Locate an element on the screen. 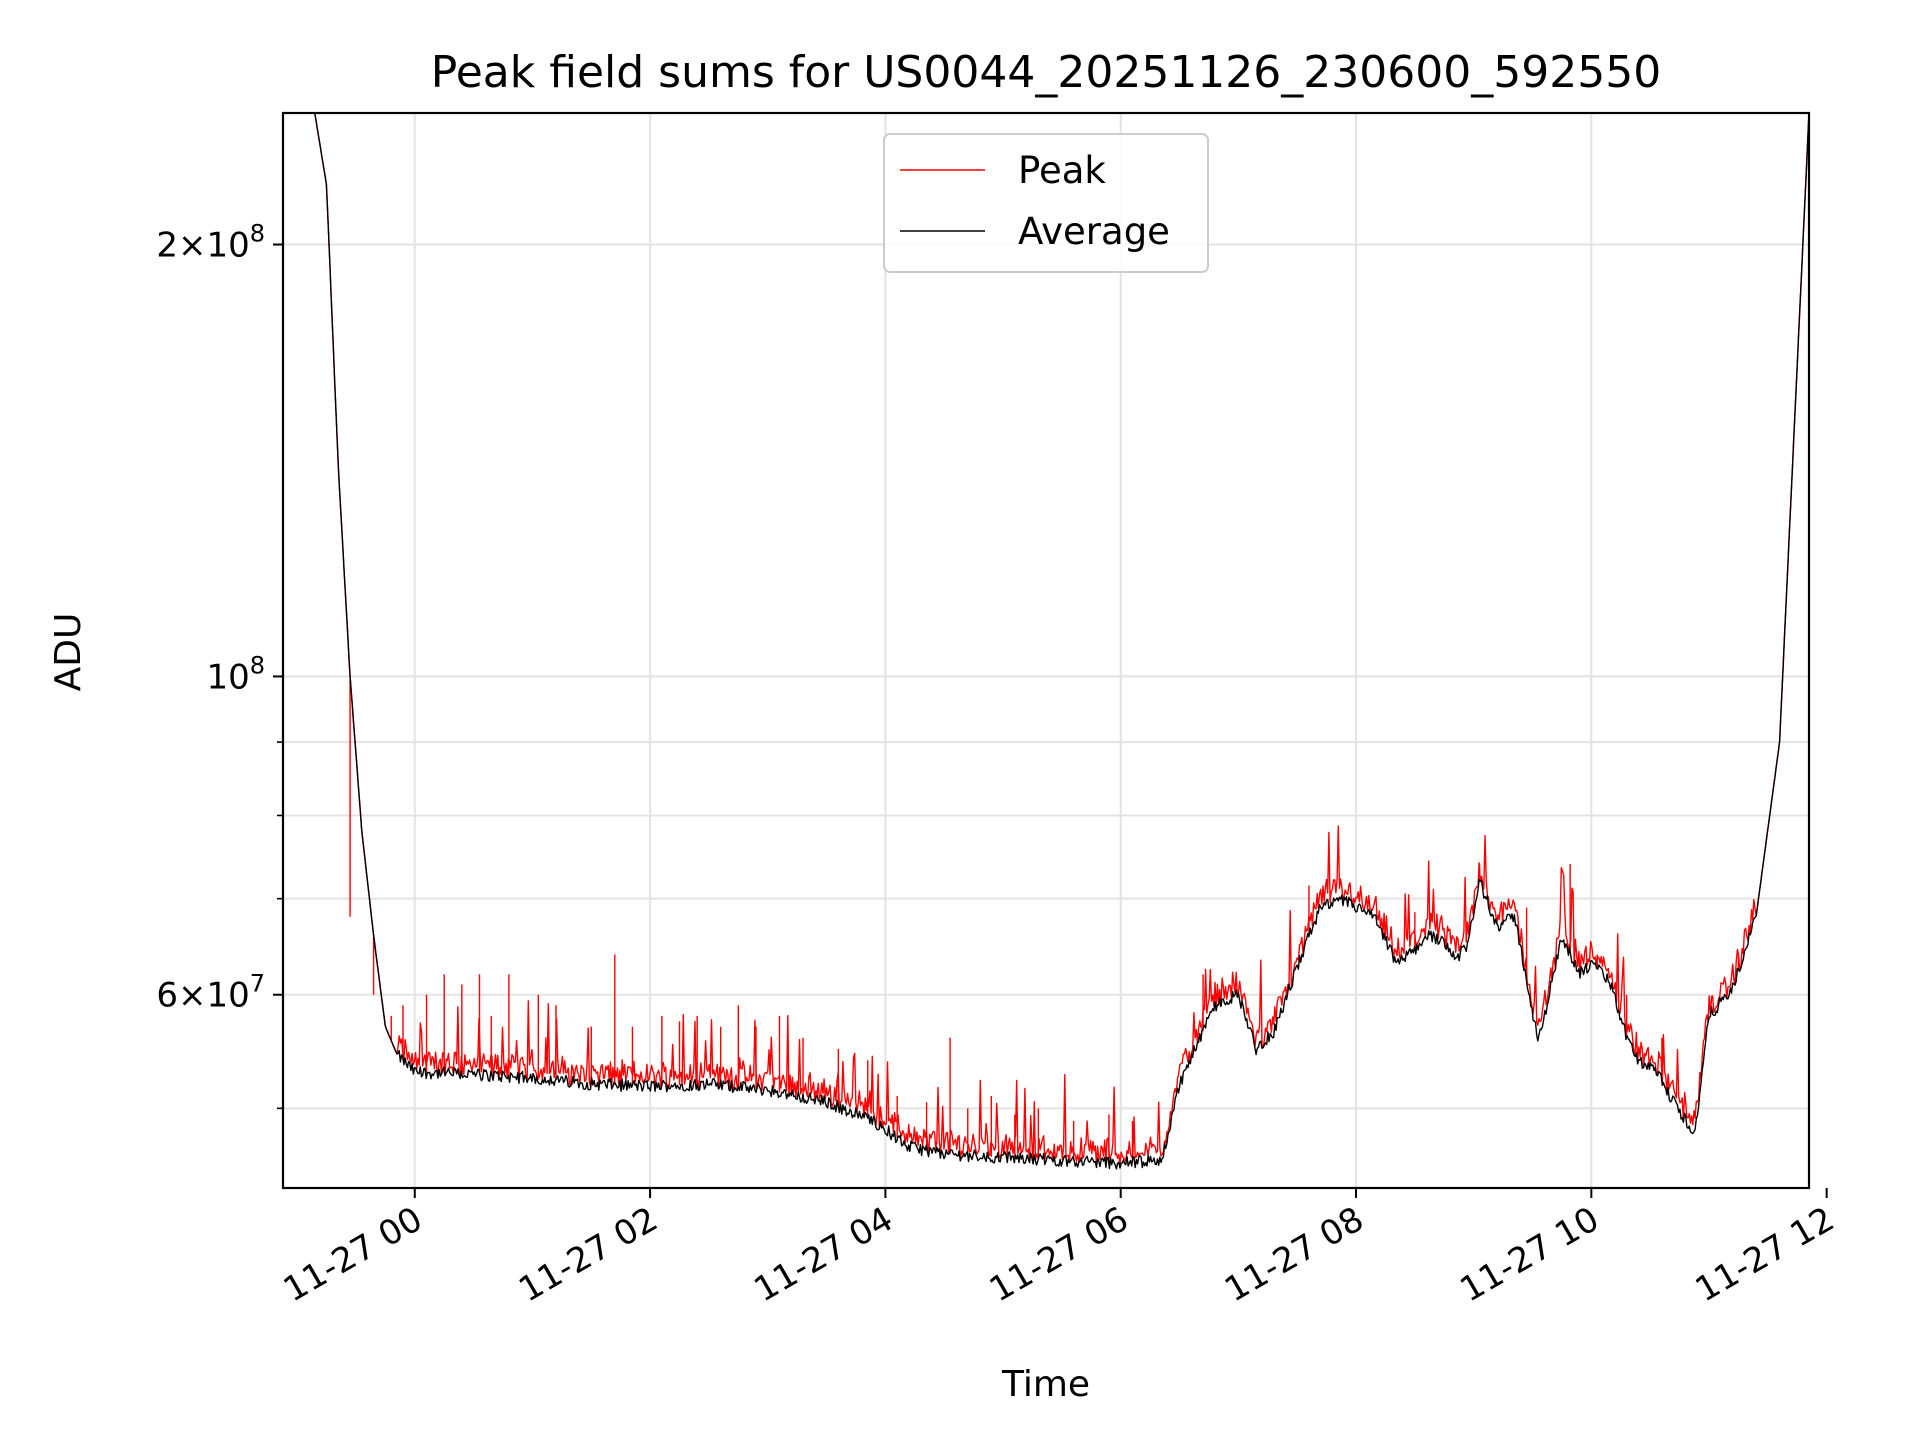  y-axis-label: ADU is located at coordinates (68, 652).